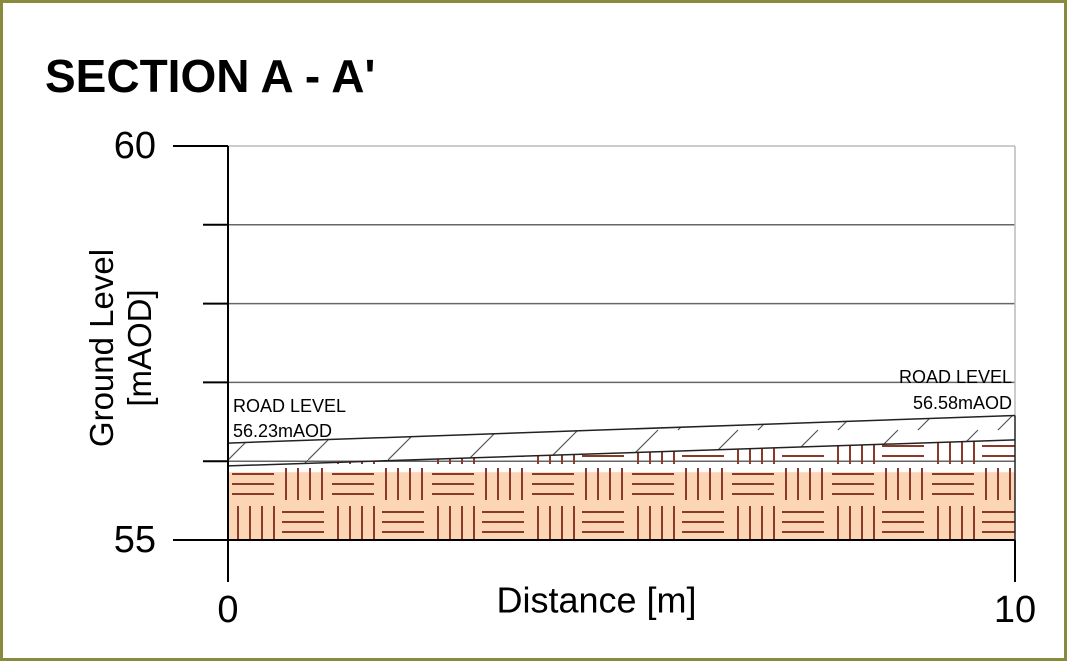 The image size is (1067, 661). I want to click on brick-layer, so click(621, 489).